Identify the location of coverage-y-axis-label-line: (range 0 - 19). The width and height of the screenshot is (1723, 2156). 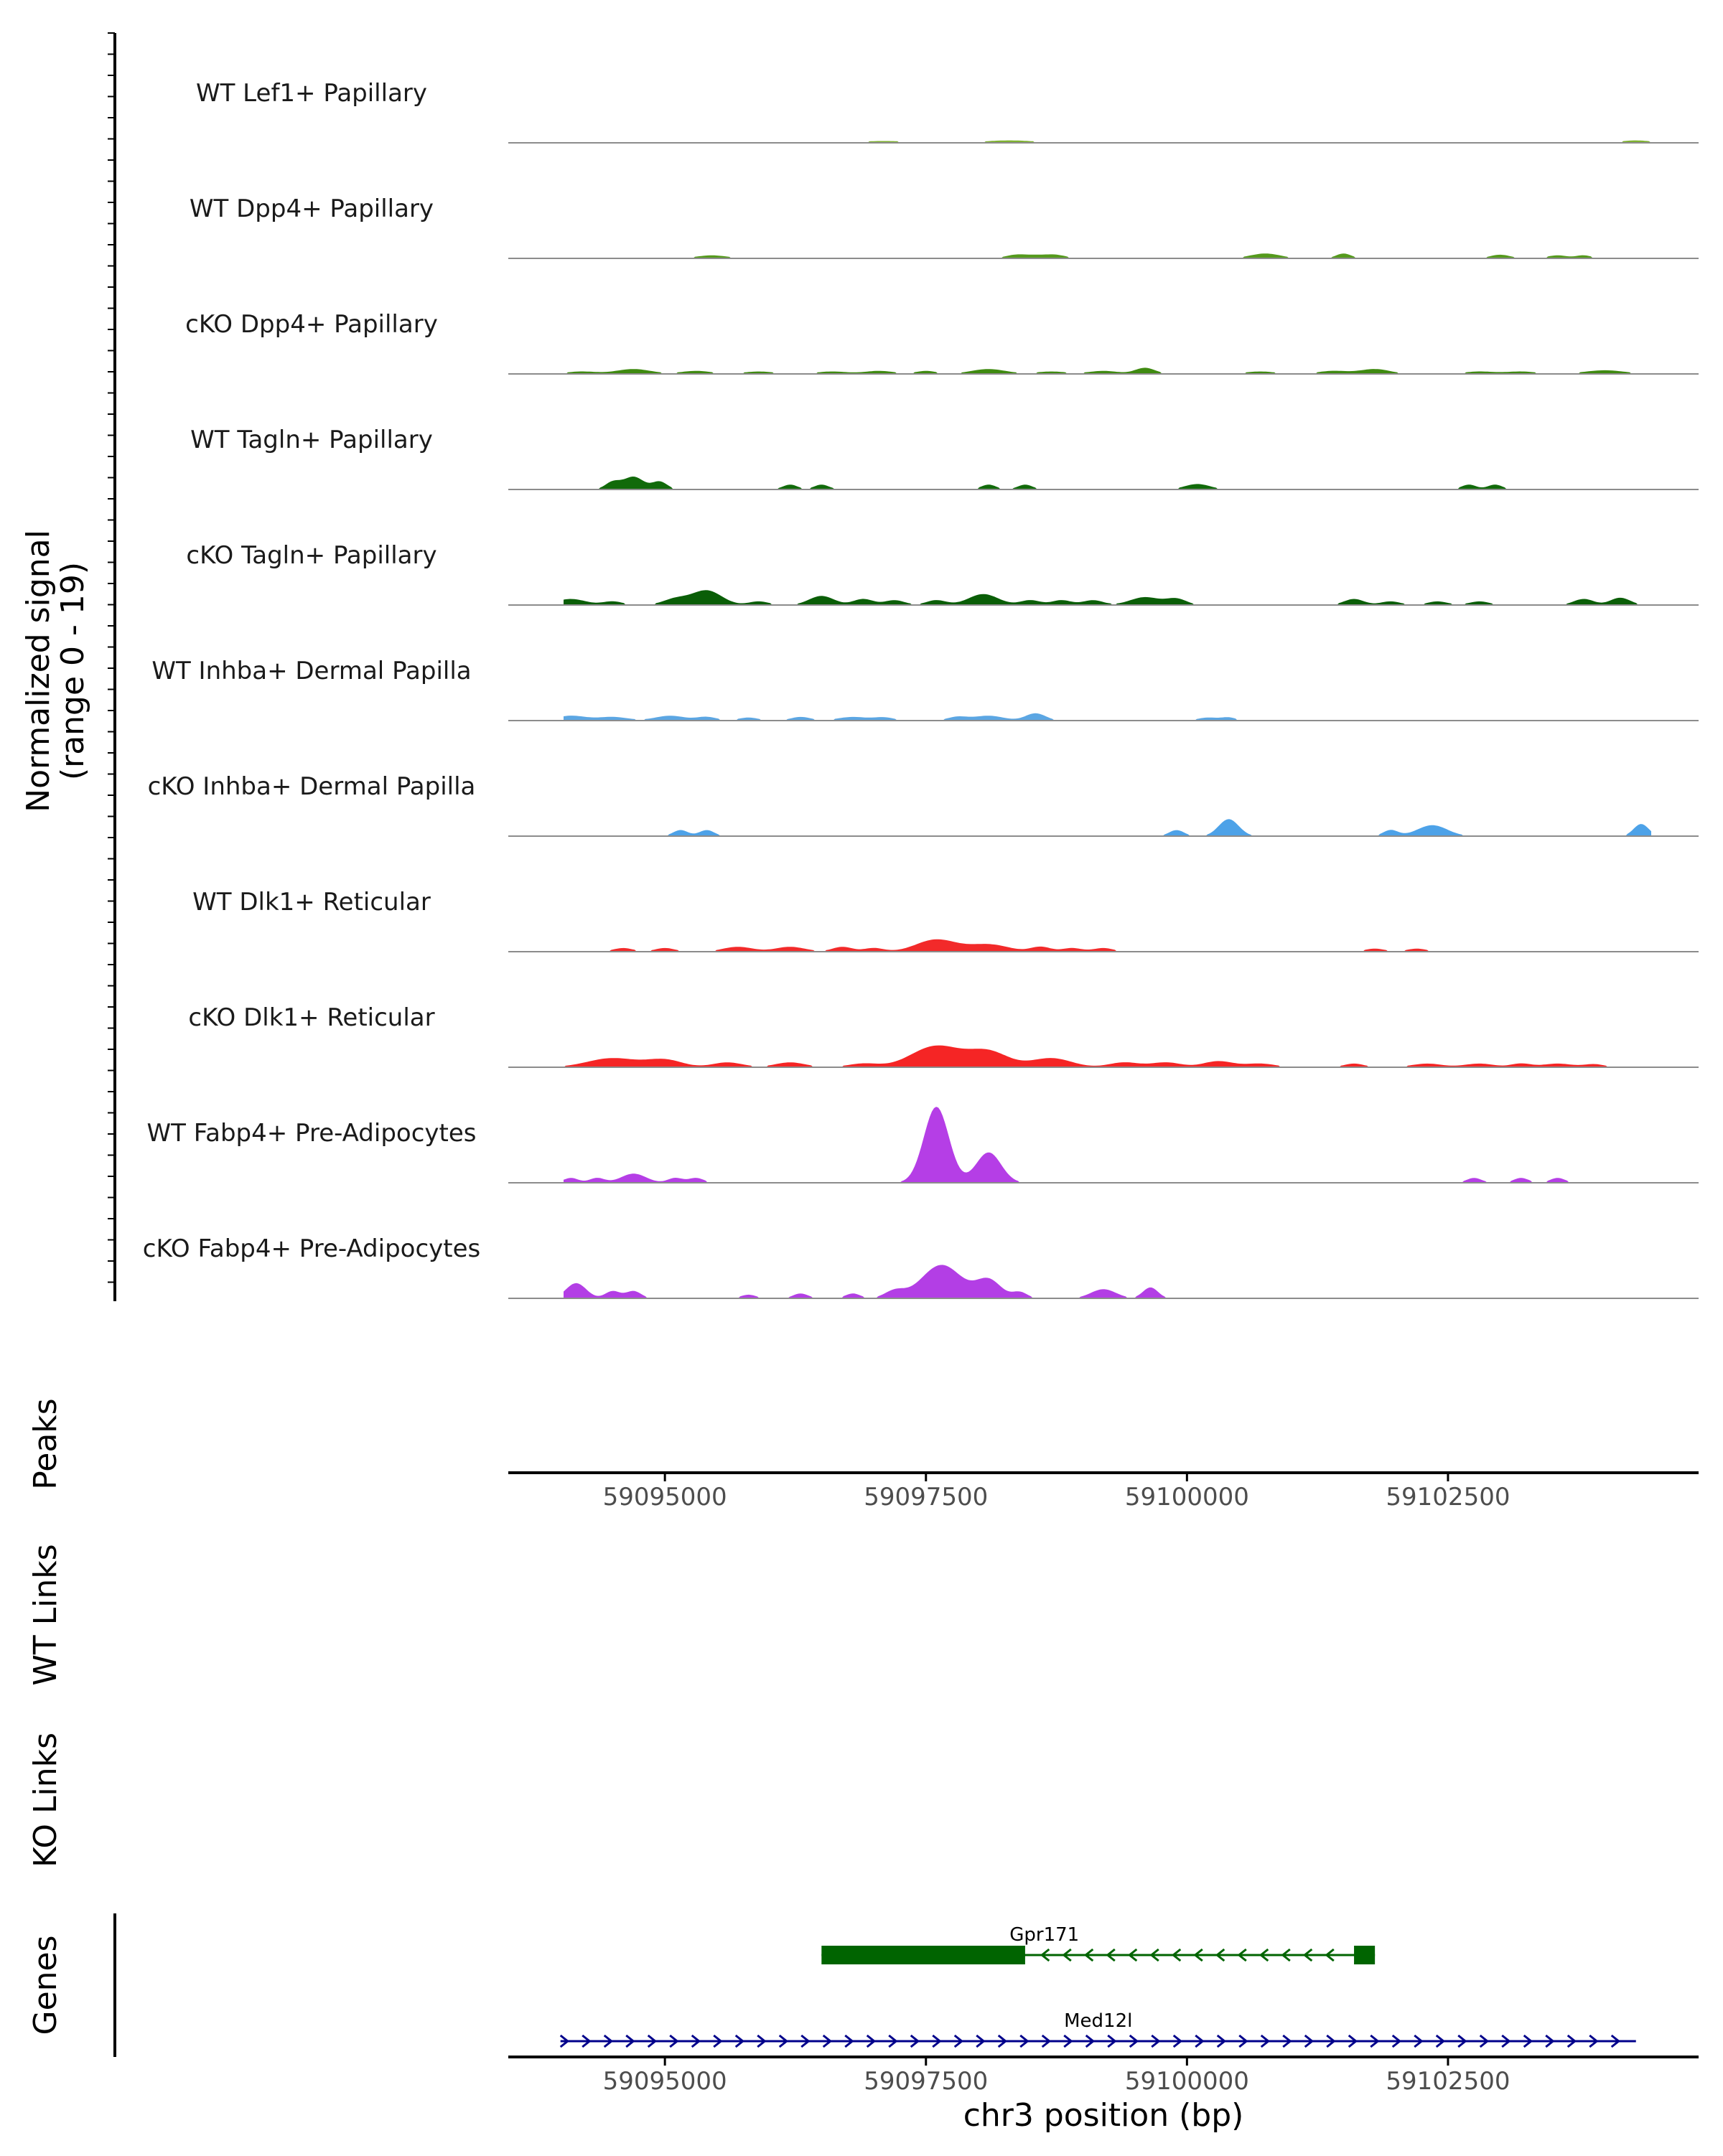
(73, 671).